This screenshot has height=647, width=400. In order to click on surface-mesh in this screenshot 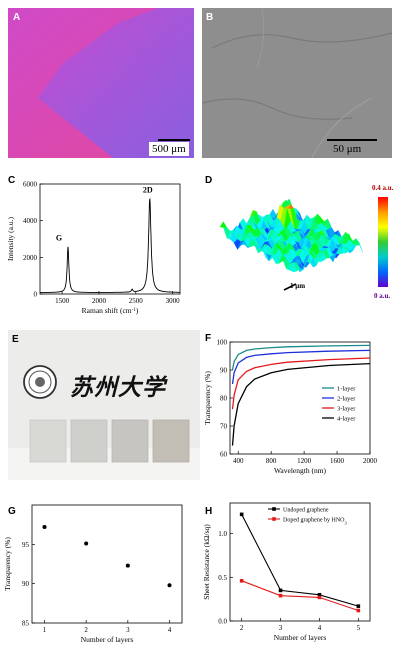, I will do `click(291, 235)`.